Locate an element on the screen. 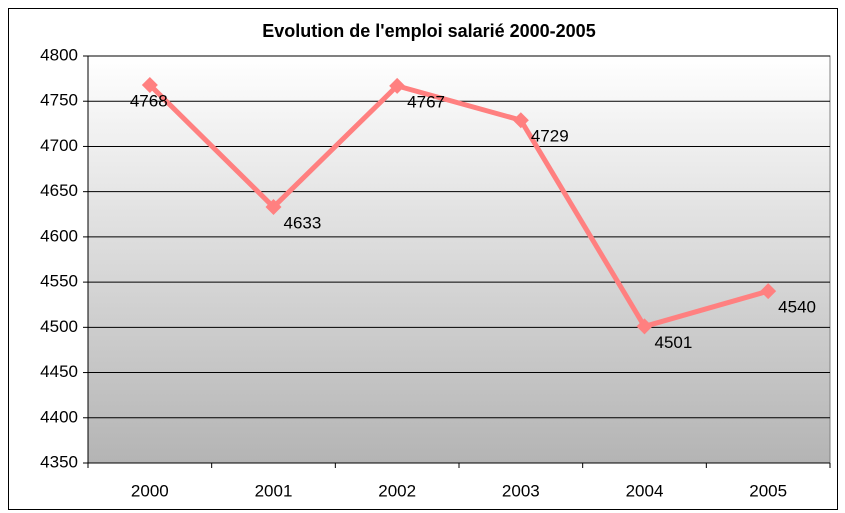 The image size is (845, 513). x-tick-label: 2000 is located at coordinates (150, 490).